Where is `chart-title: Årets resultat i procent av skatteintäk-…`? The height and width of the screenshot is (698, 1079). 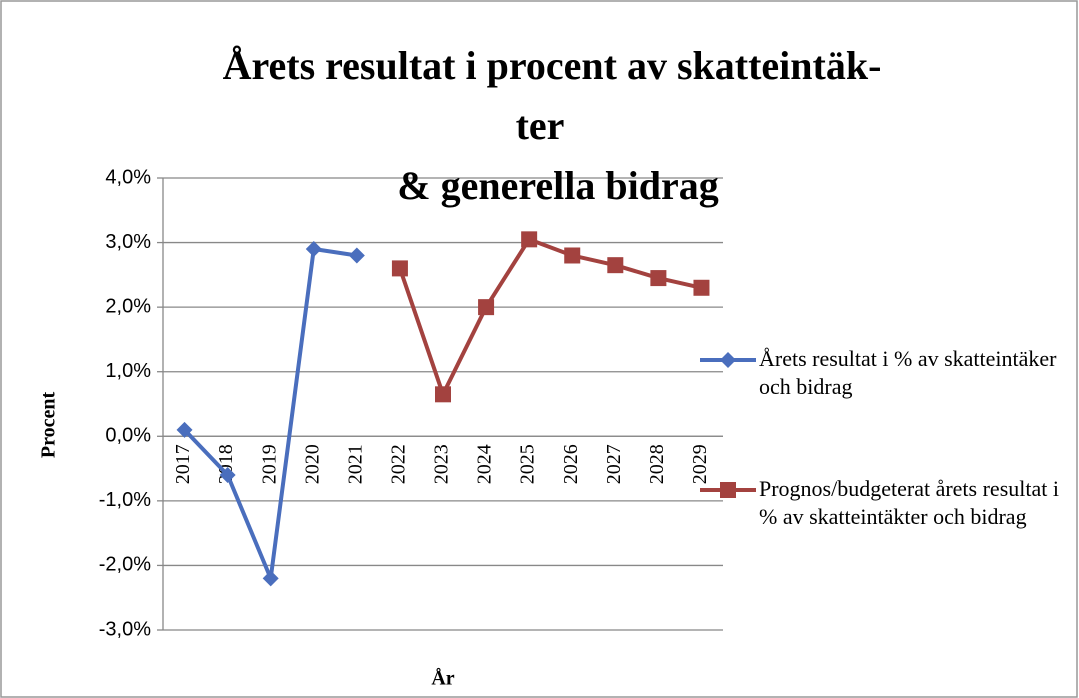 chart-title: Årets resultat i procent av skatteintäk-… is located at coordinates (552, 125).